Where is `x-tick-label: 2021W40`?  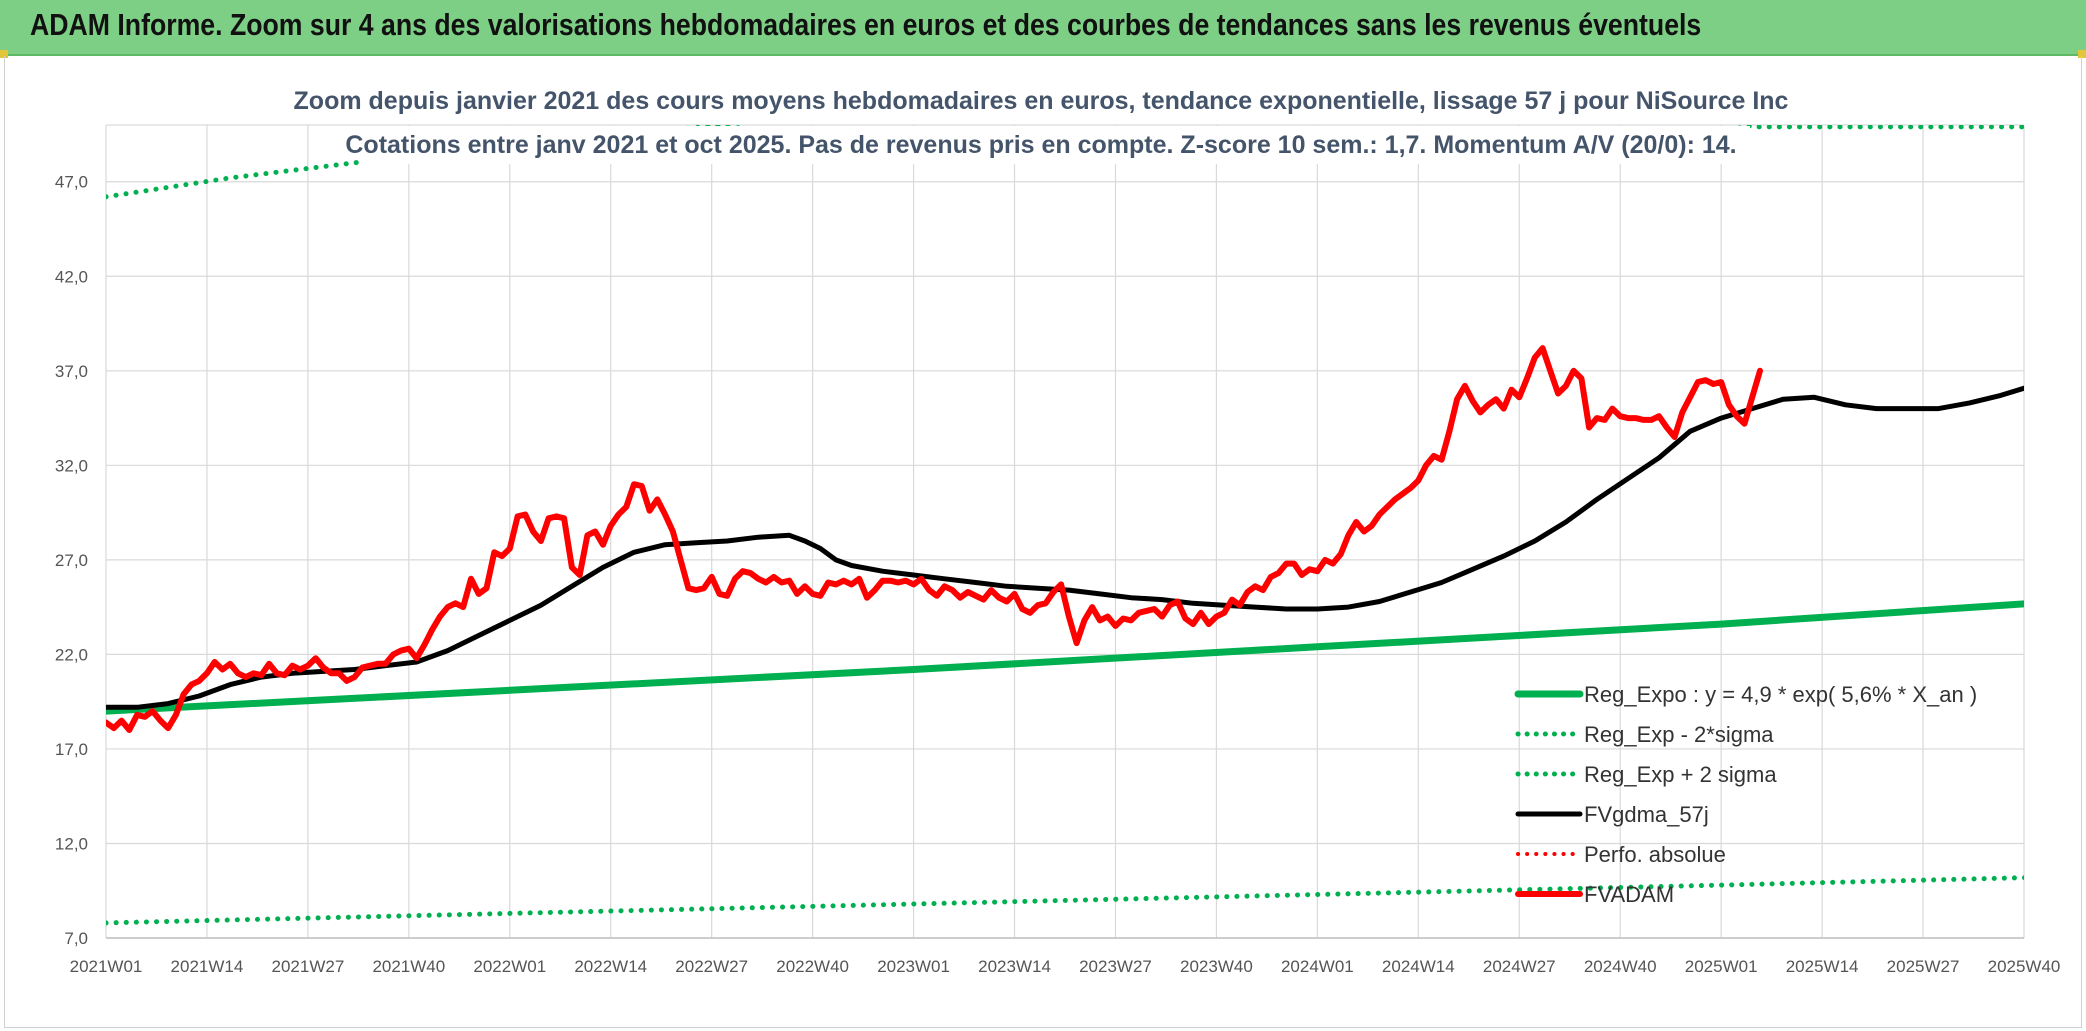 x-tick-label: 2021W40 is located at coordinates (408, 966).